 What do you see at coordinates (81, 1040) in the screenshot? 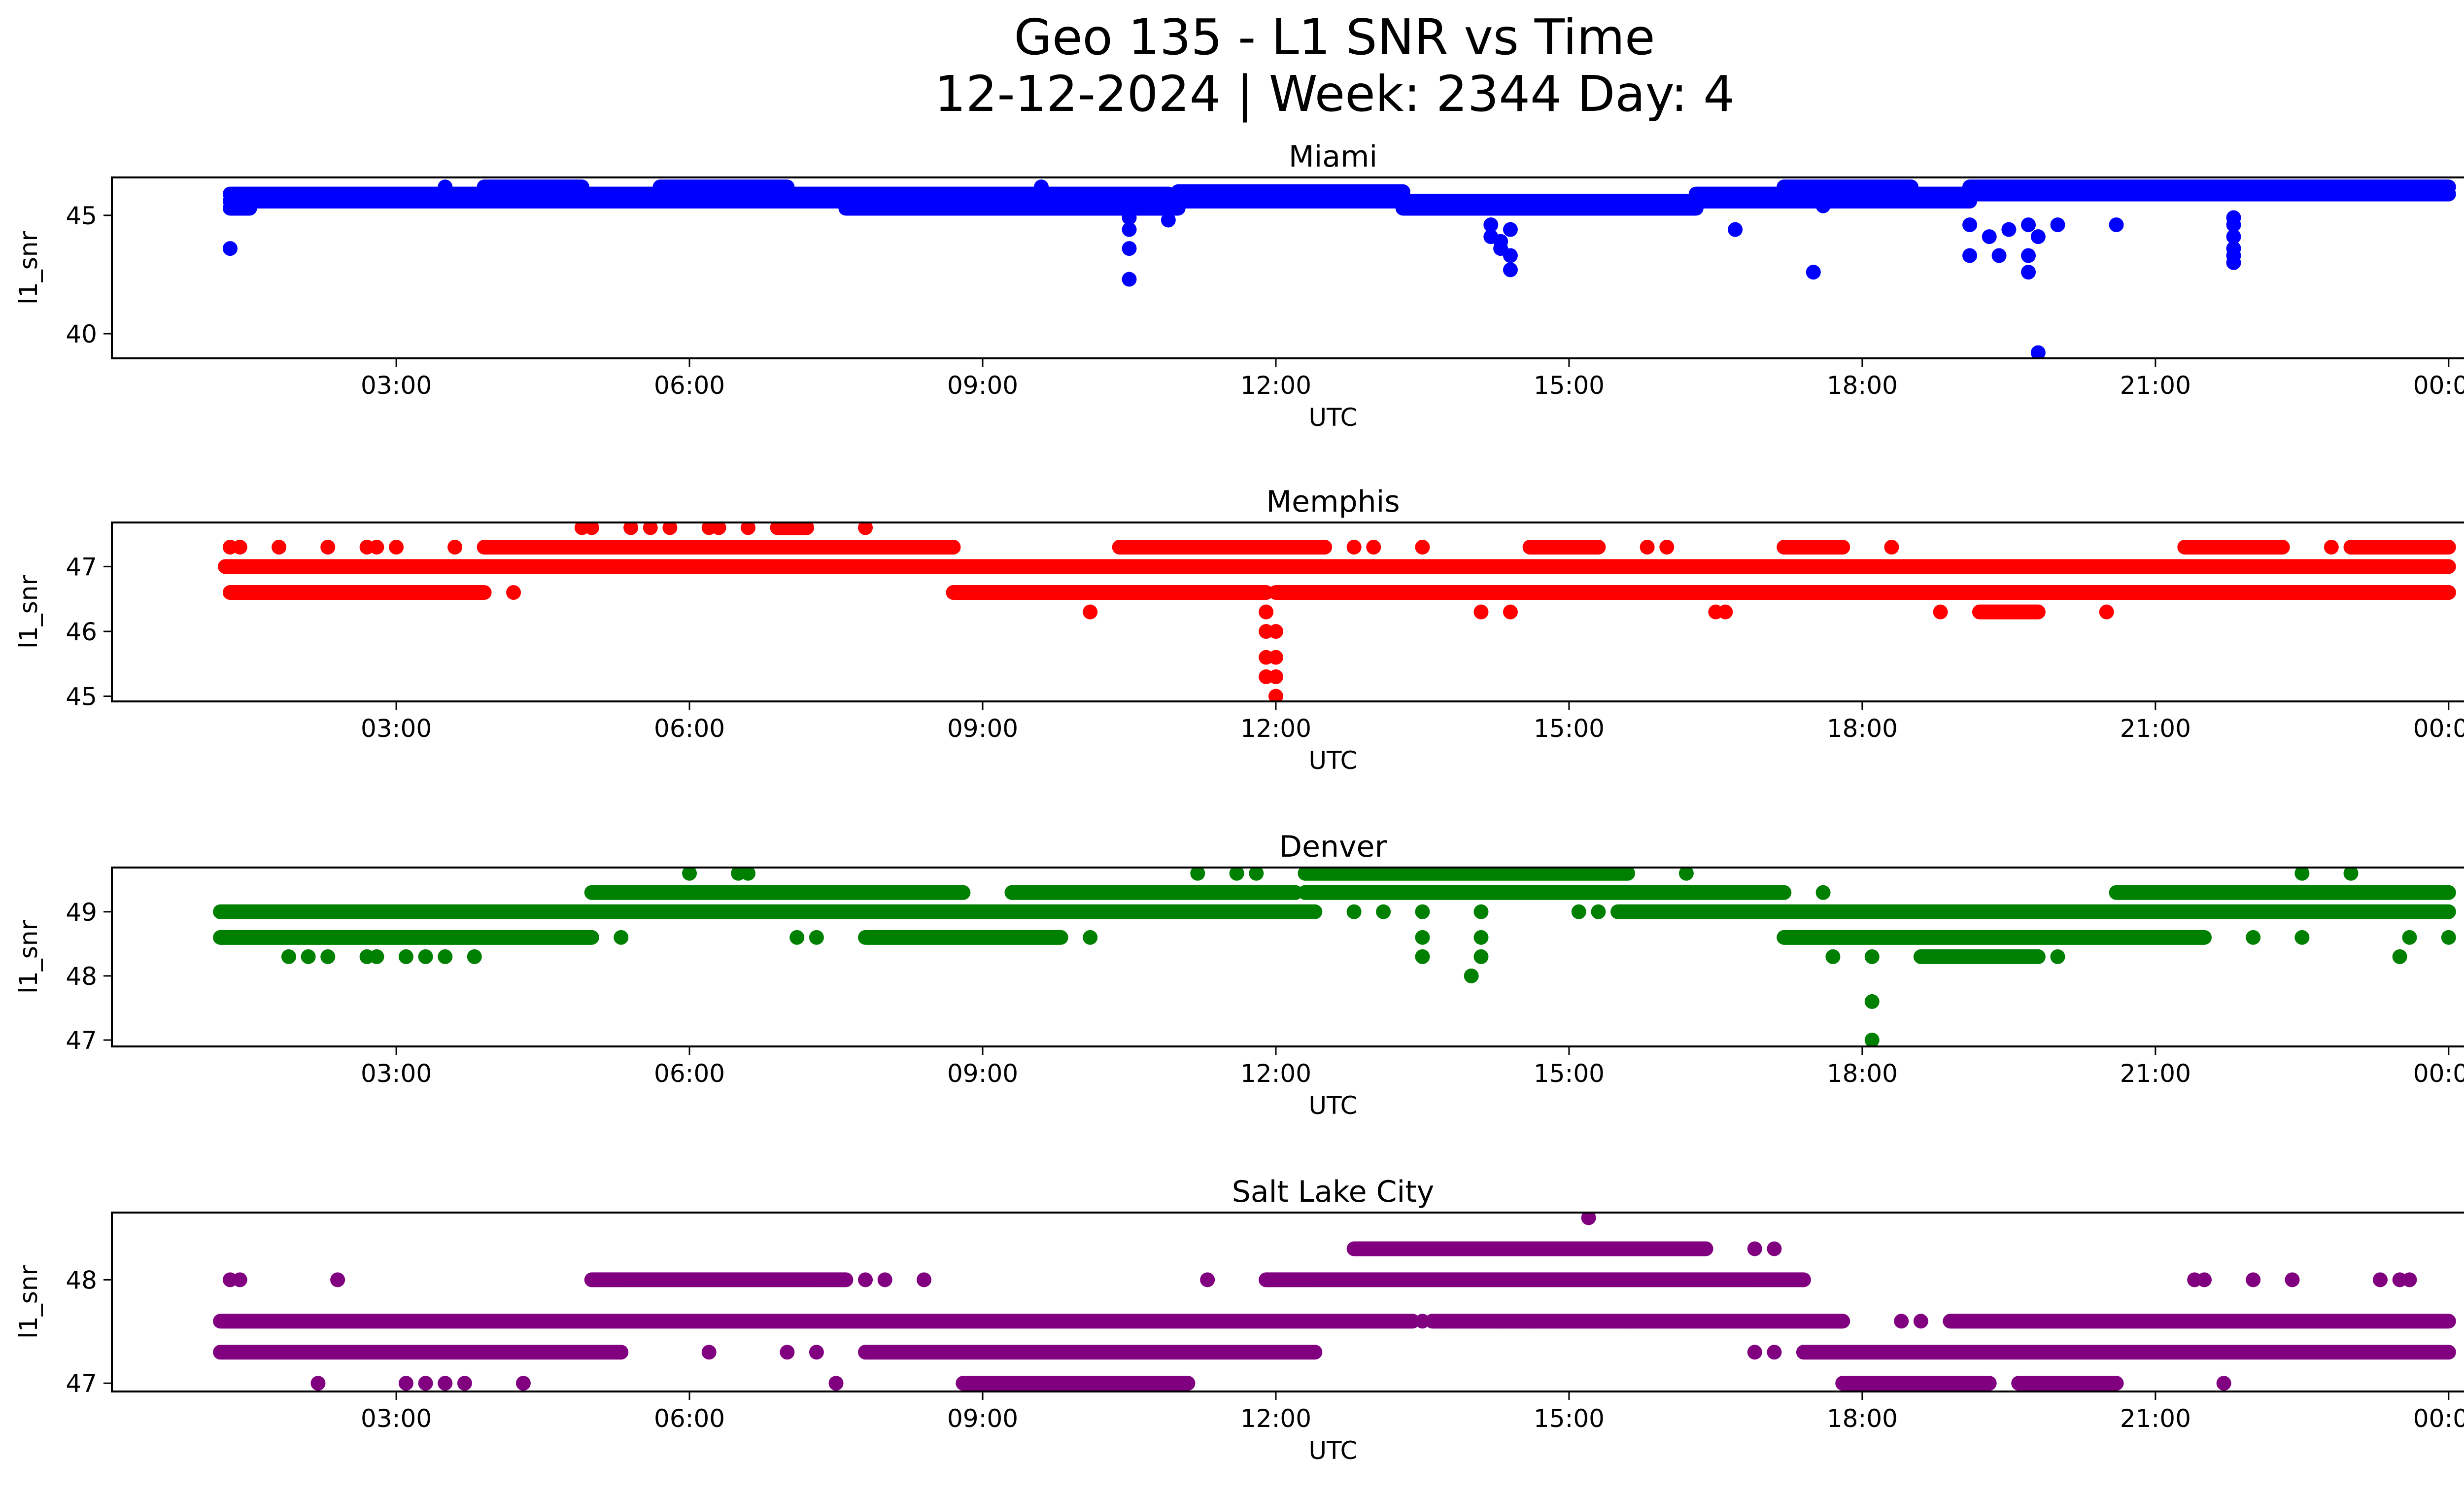
I see `y-tick-label: 47` at bounding box center [81, 1040].